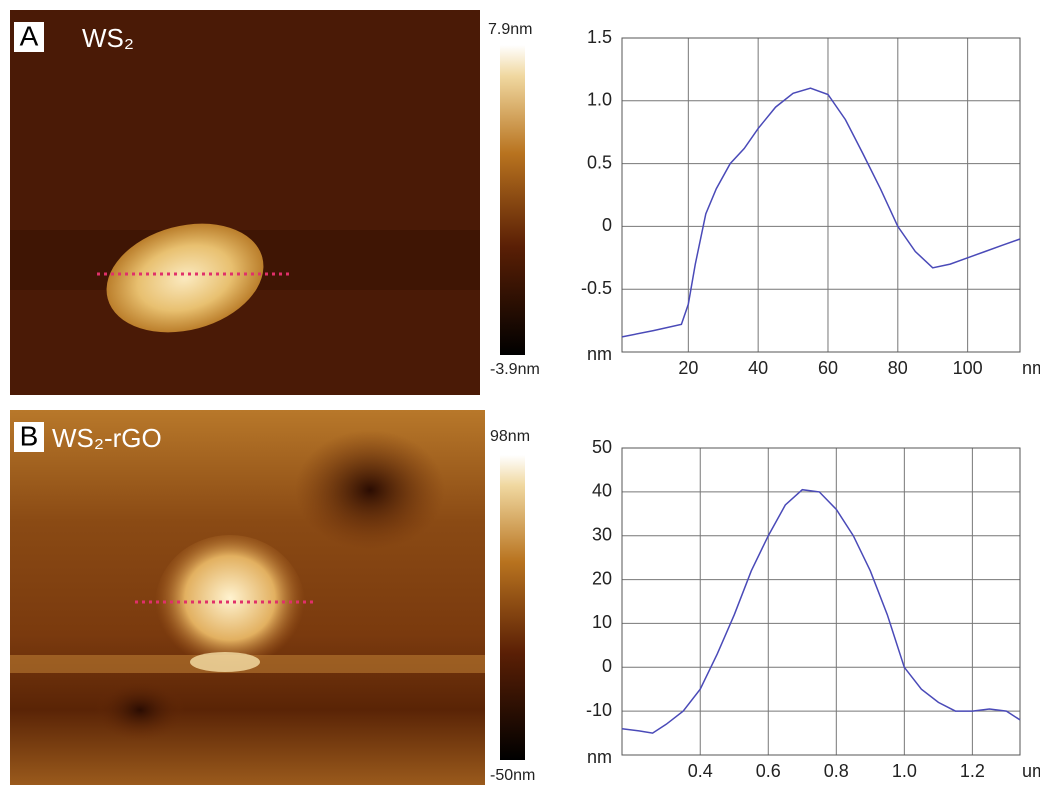 This screenshot has width=1040, height=791. Describe the element at coordinates (898, 368) in the screenshot. I see `x-tick-label: 80` at that location.